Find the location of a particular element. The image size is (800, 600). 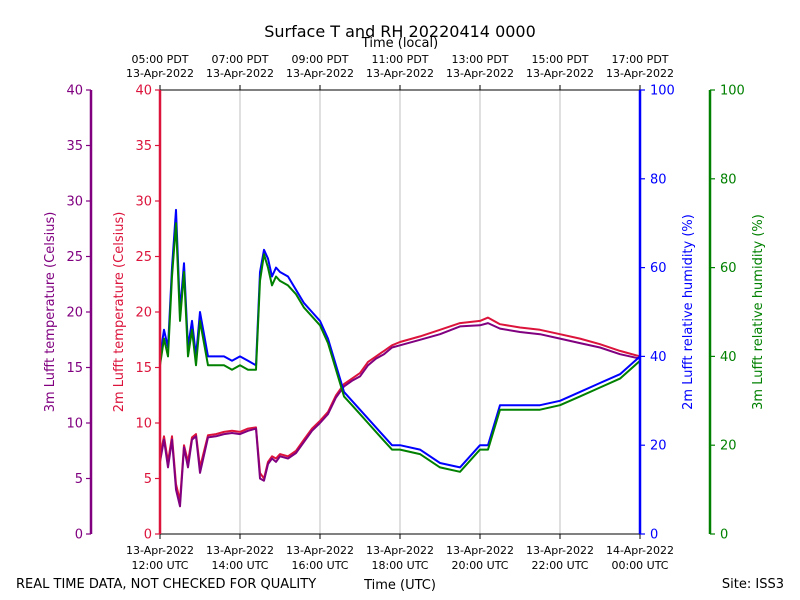

y-tick-label-t3m: 10 is located at coordinates (74, 424).